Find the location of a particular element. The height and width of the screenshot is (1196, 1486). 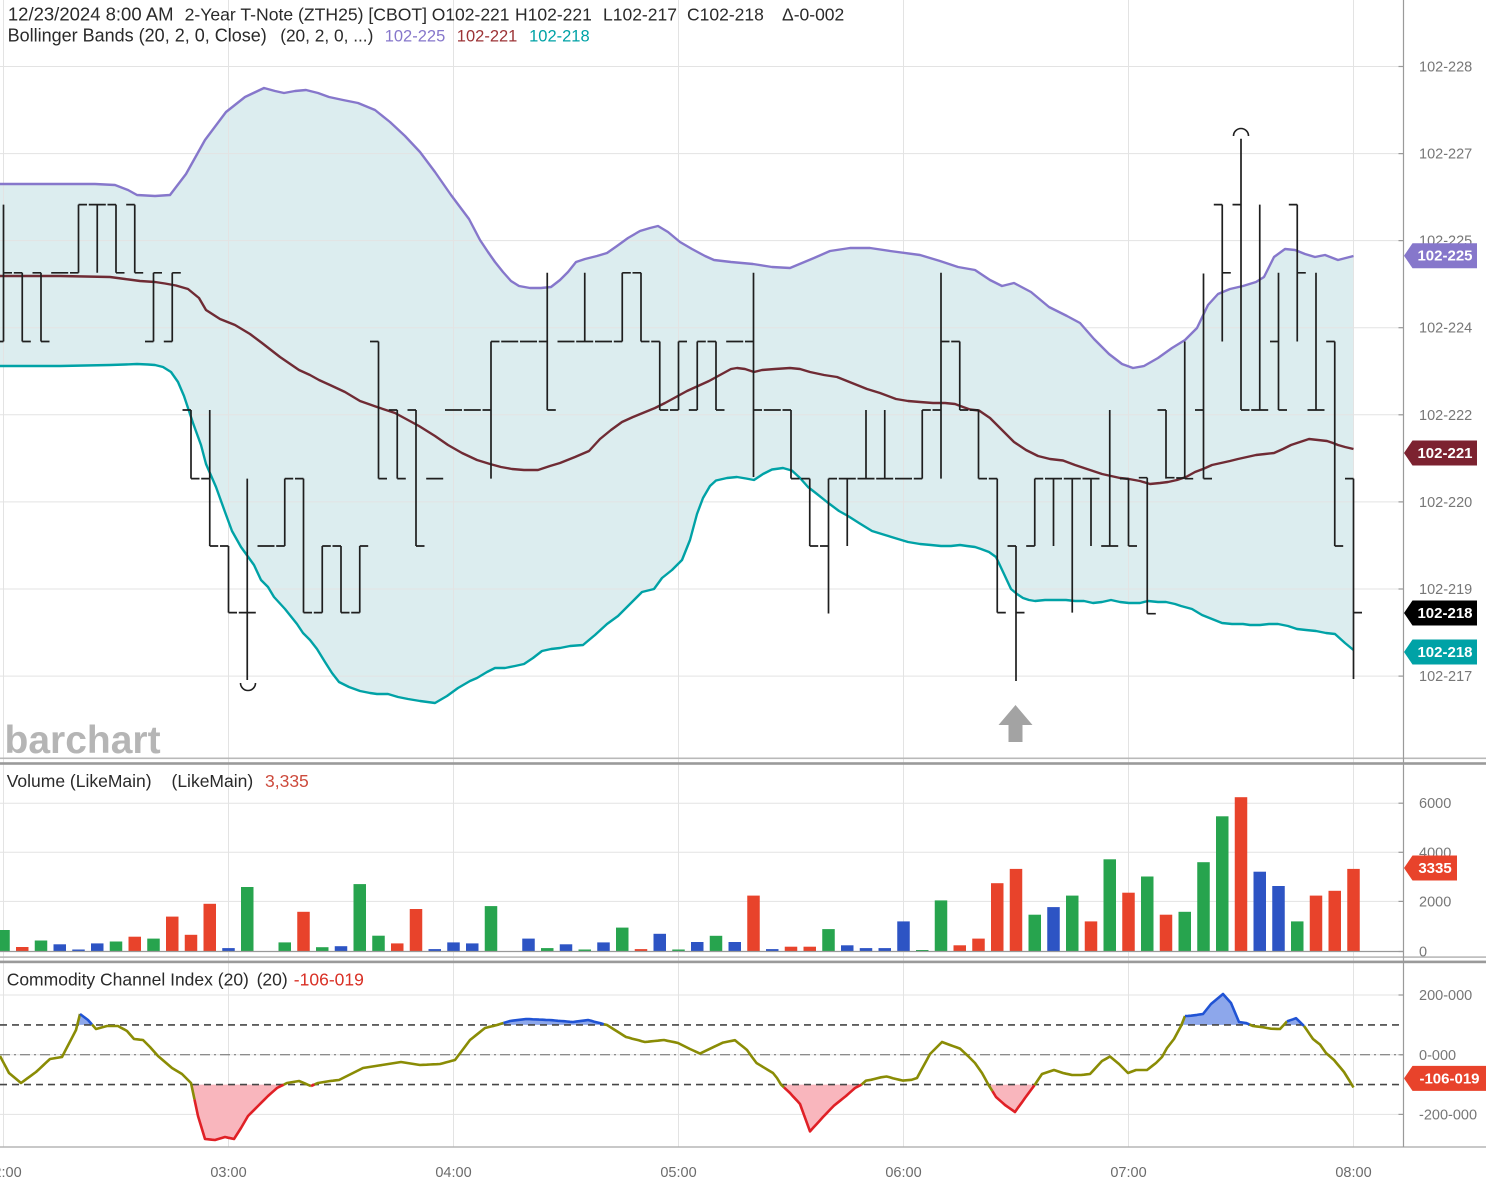

svg-text: 07:00 is located at coordinates (1128, 1173).